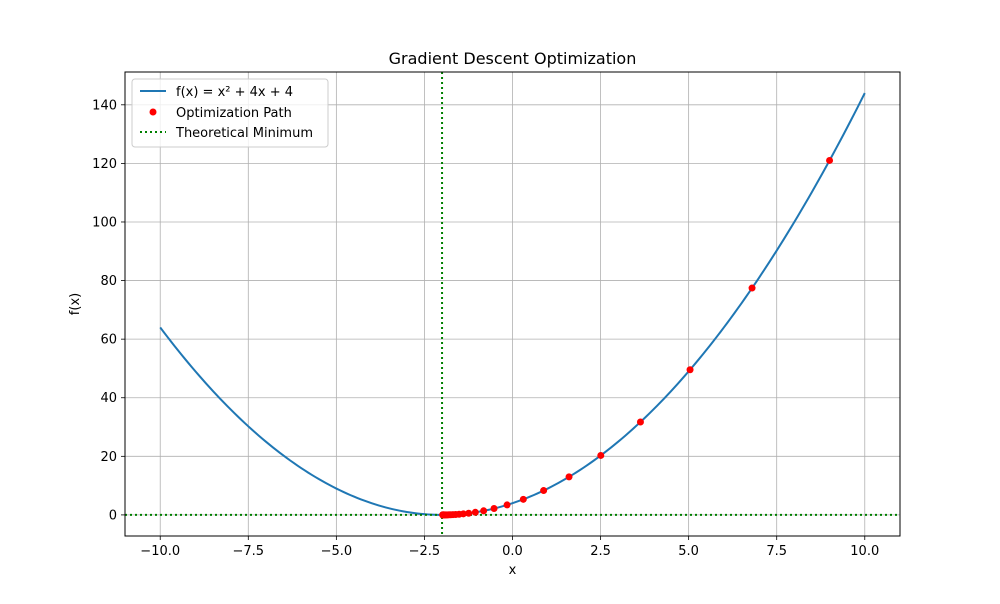  Describe the element at coordinates (425, 551) in the screenshot. I see `x-tick-label: −2.5` at that location.